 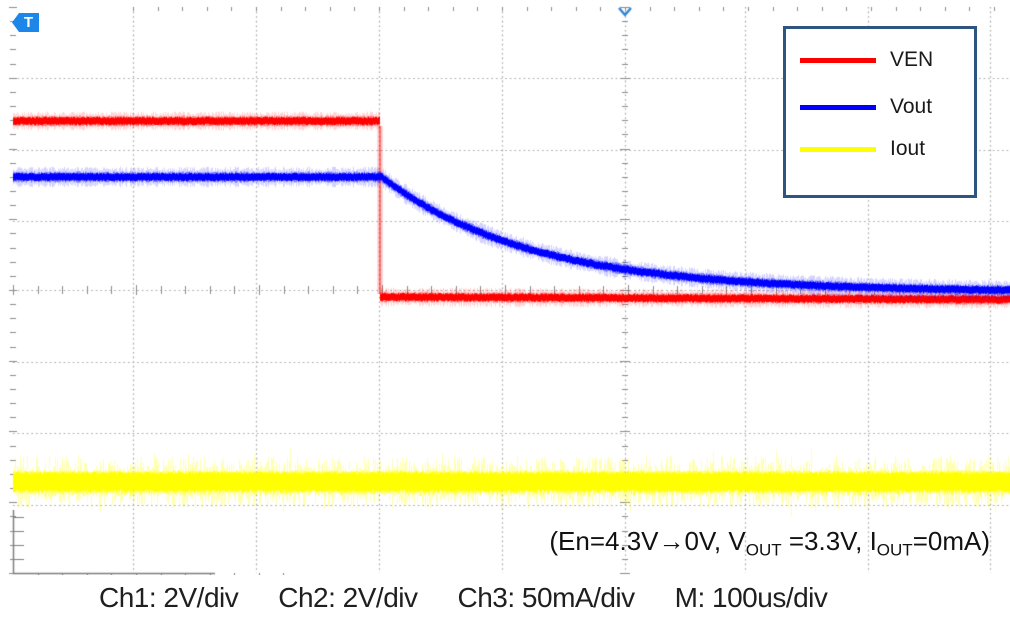 What do you see at coordinates (829, 541) in the screenshot?
I see `annotation-text: =3.3V, I` at bounding box center [829, 541].